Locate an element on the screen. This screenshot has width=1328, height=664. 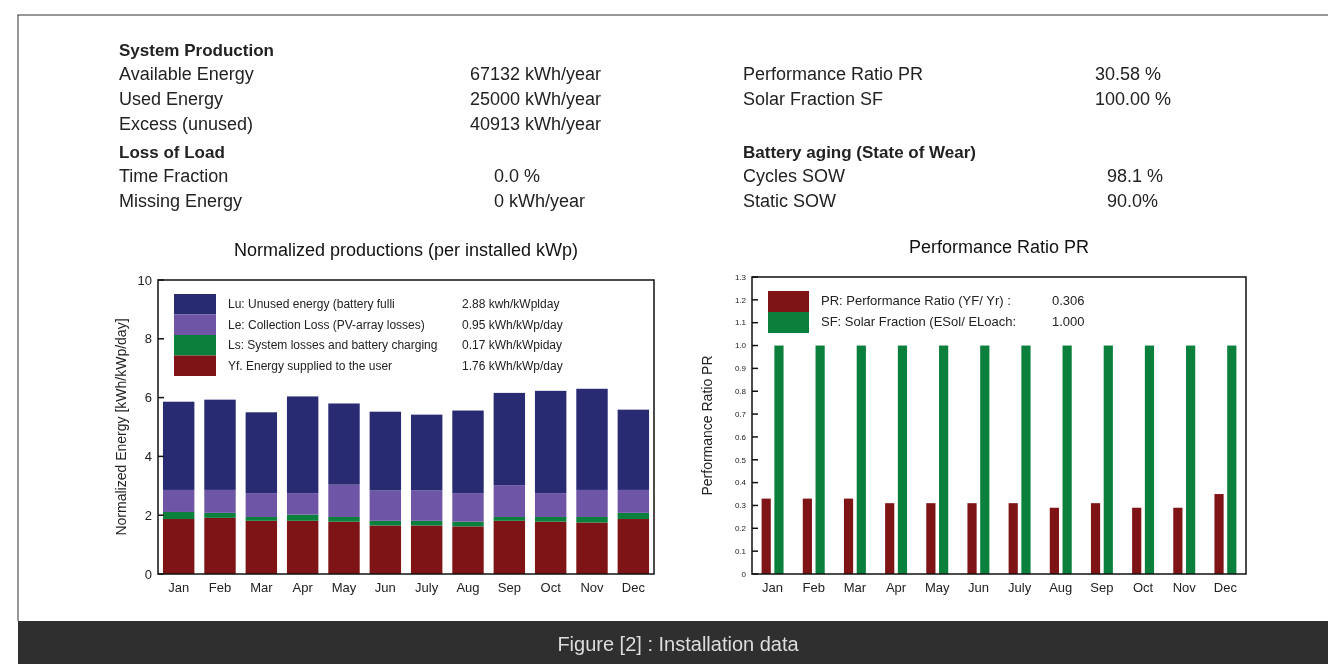
text: 98.1 % is located at coordinates (1135, 176).